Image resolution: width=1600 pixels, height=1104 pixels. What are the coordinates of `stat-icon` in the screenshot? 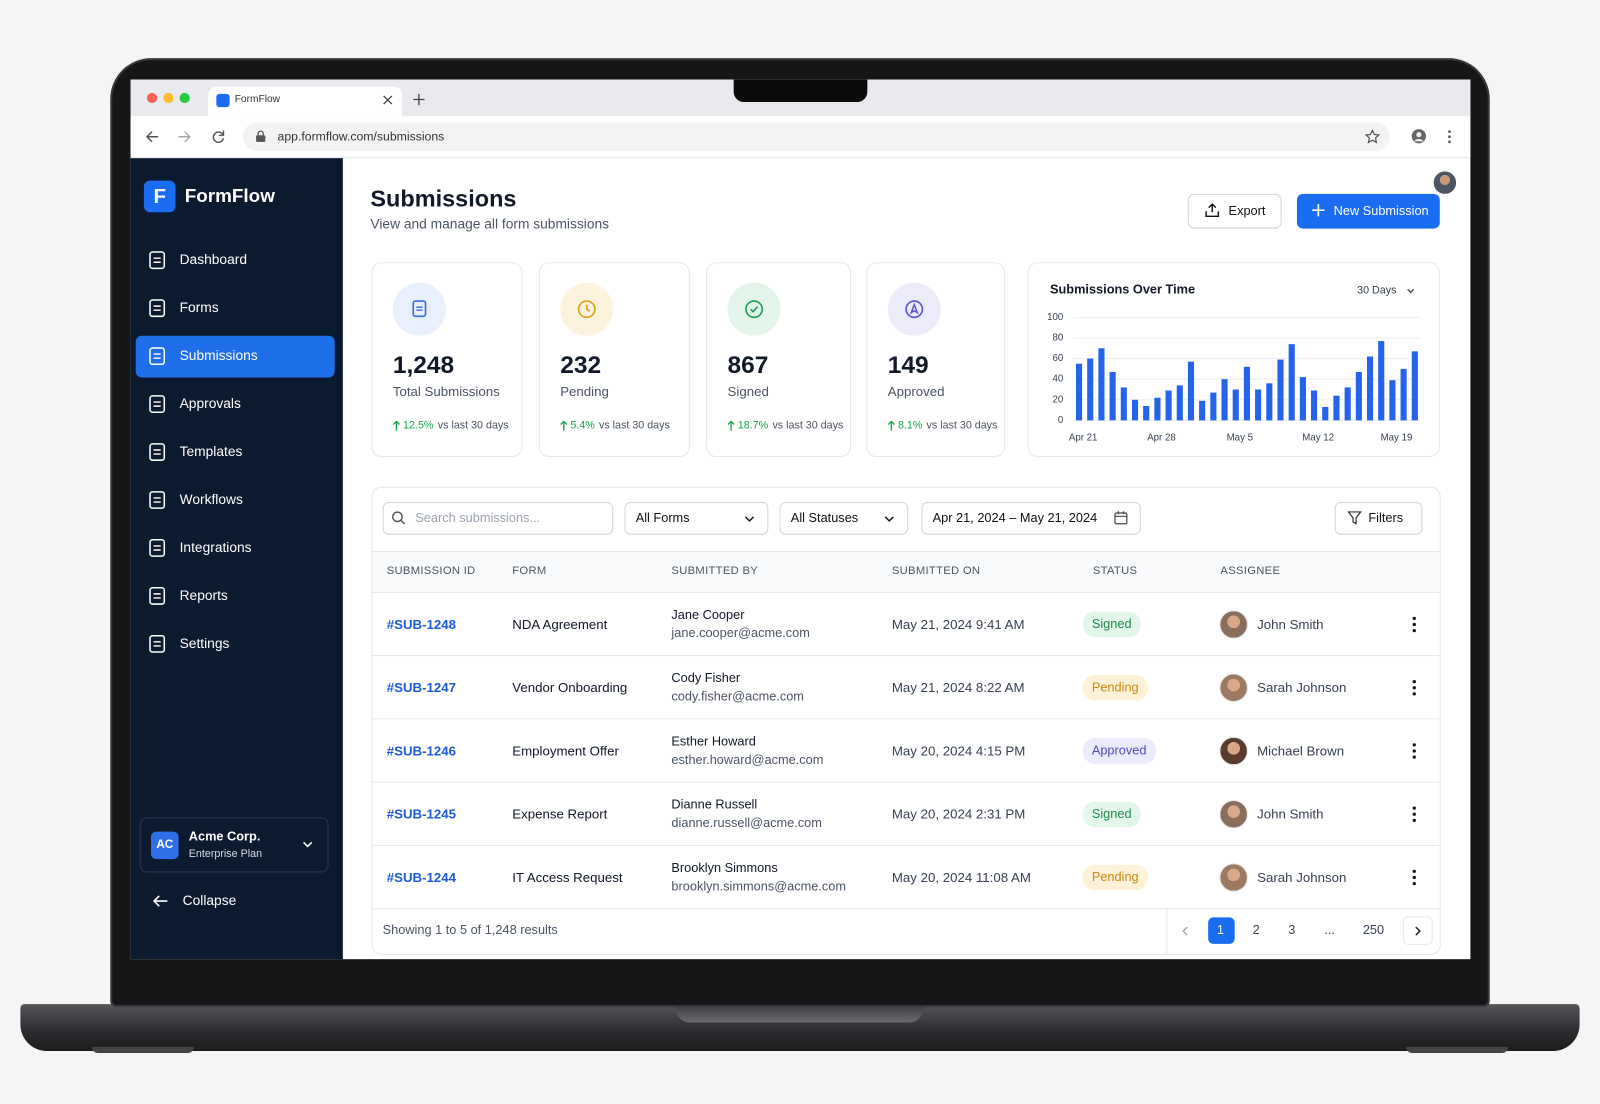 It's located at (586, 309).